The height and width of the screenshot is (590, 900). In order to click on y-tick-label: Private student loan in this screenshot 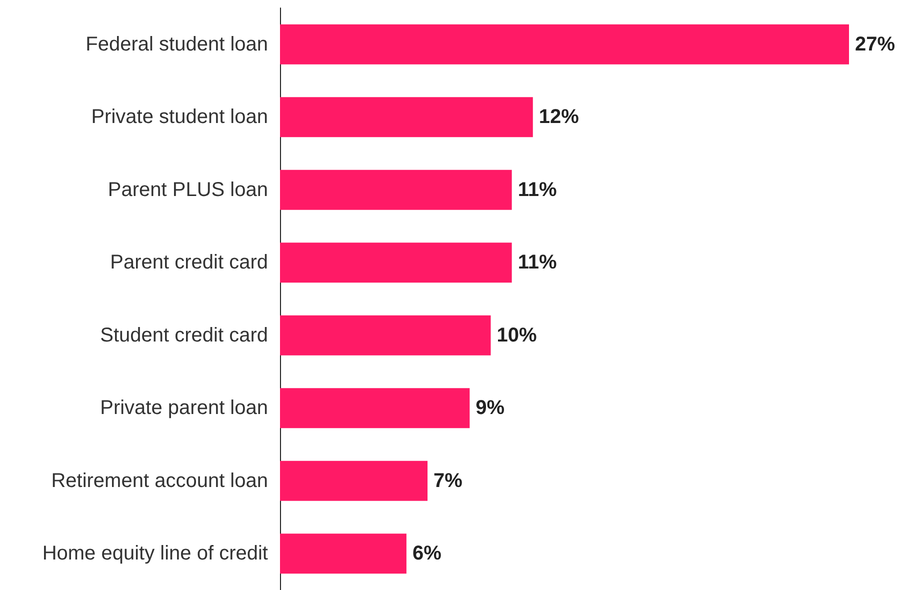, I will do `click(179, 117)`.